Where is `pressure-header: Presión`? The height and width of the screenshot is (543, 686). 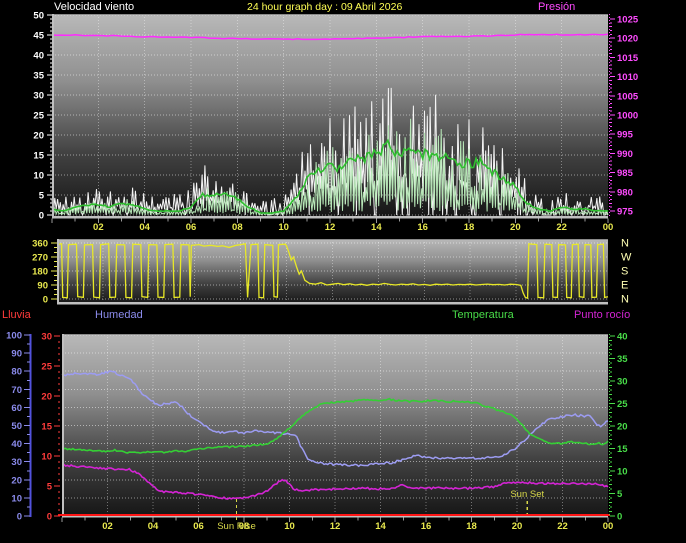 pressure-header: Presión is located at coordinates (557, 7).